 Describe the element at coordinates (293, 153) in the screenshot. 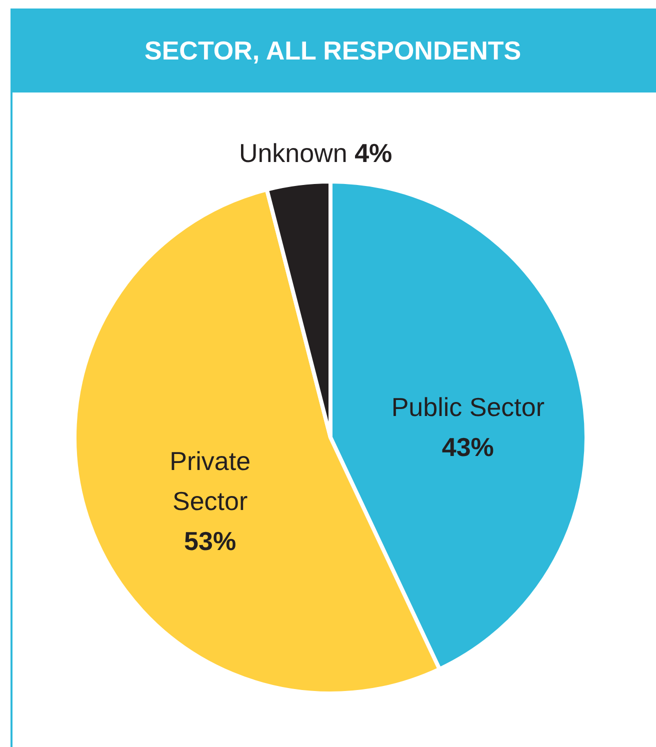

I see `slice-label: Unknown` at that location.